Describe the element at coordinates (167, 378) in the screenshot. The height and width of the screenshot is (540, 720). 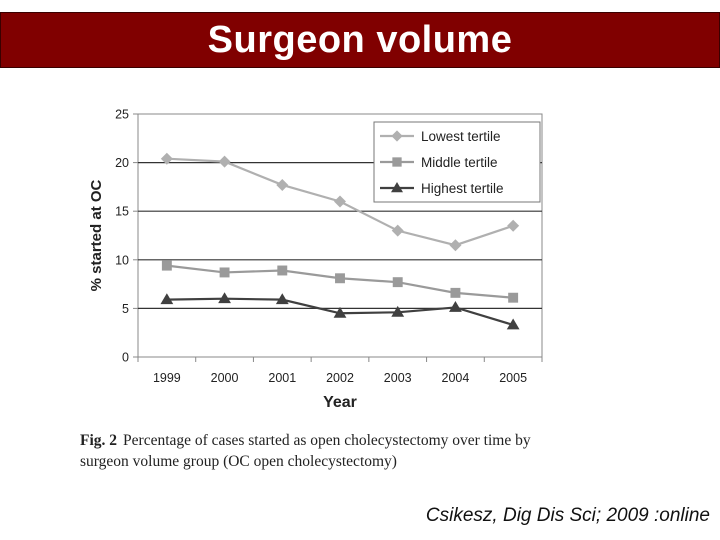
I see `x-tick-label: 1999` at that location.